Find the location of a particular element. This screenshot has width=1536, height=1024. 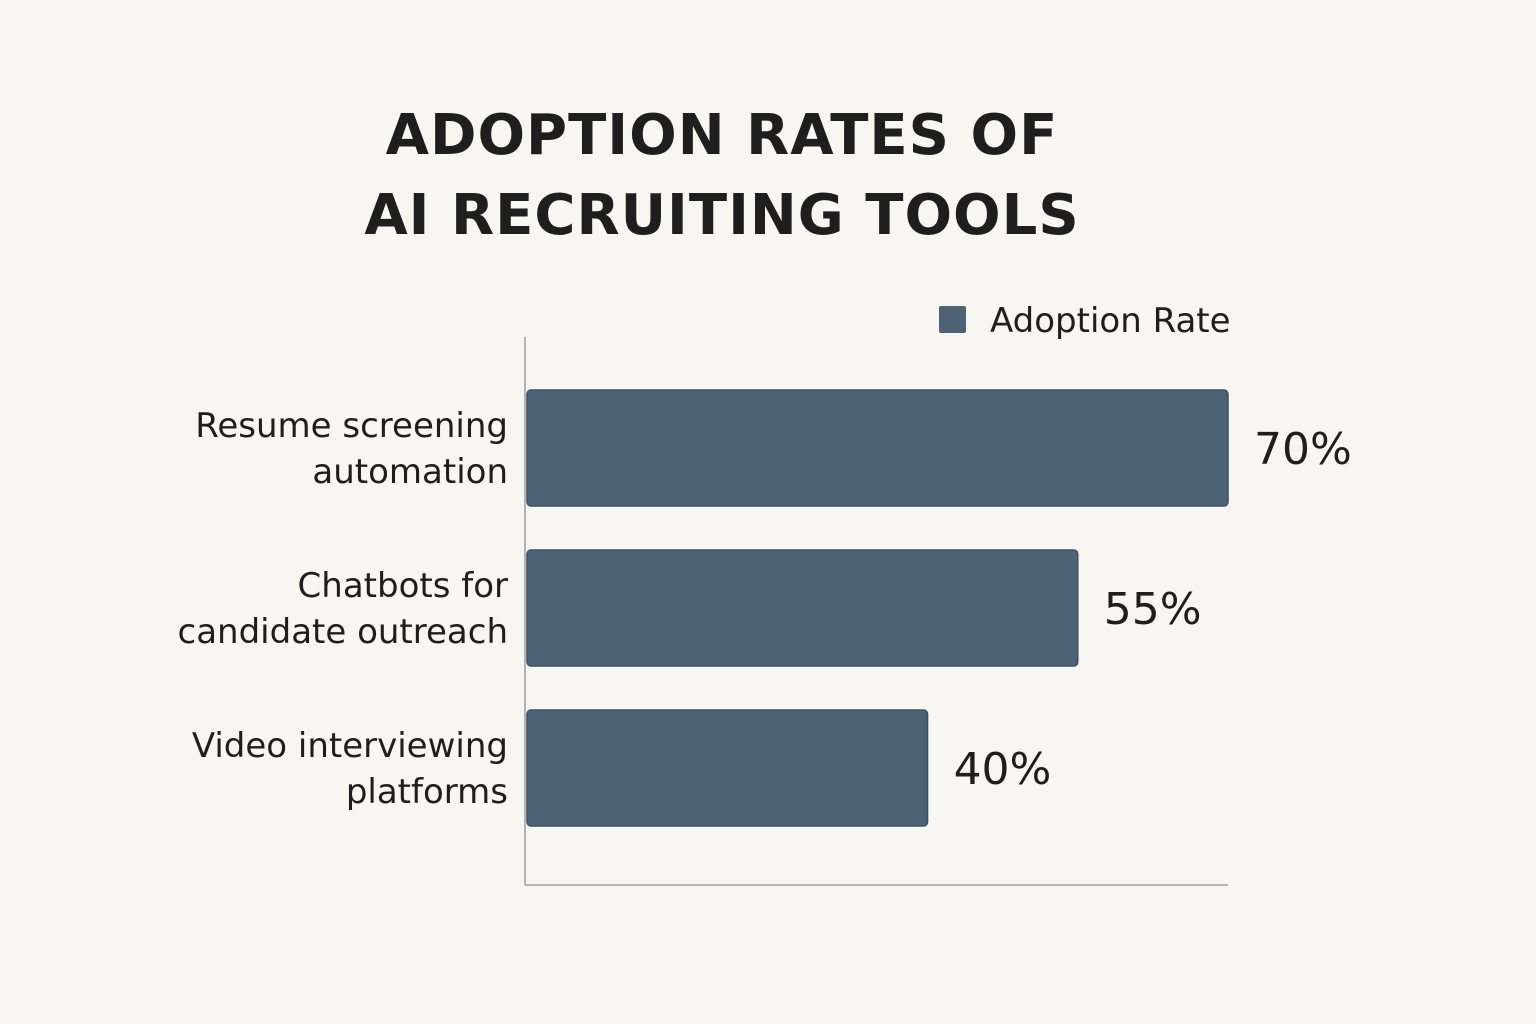

category-label-1-line-1: Resume screening is located at coordinates (351, 426).